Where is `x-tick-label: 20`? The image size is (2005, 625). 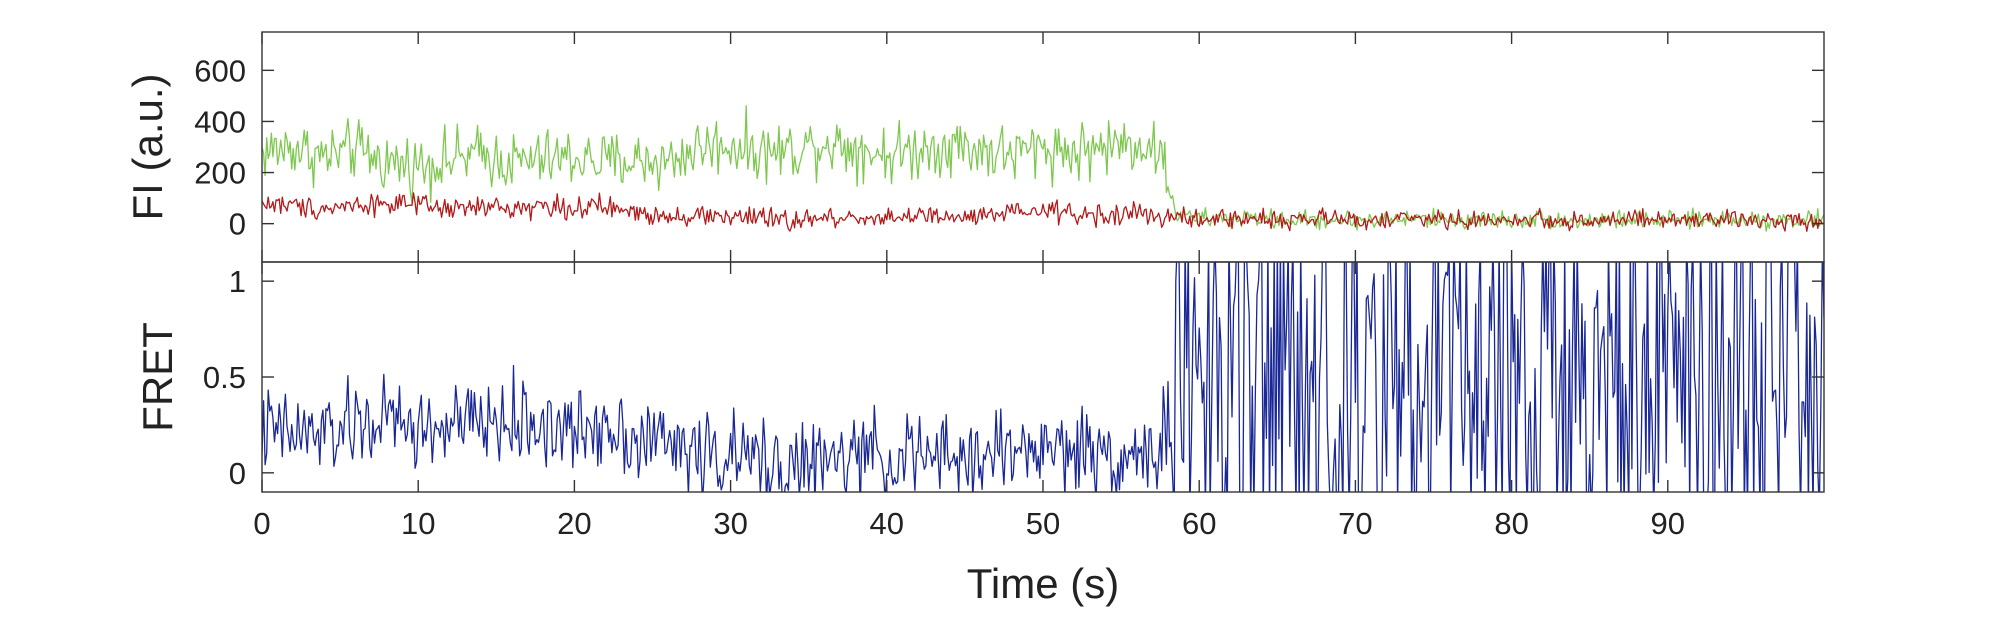
x-tick-label: 20 is located at coordinates (574, 523).